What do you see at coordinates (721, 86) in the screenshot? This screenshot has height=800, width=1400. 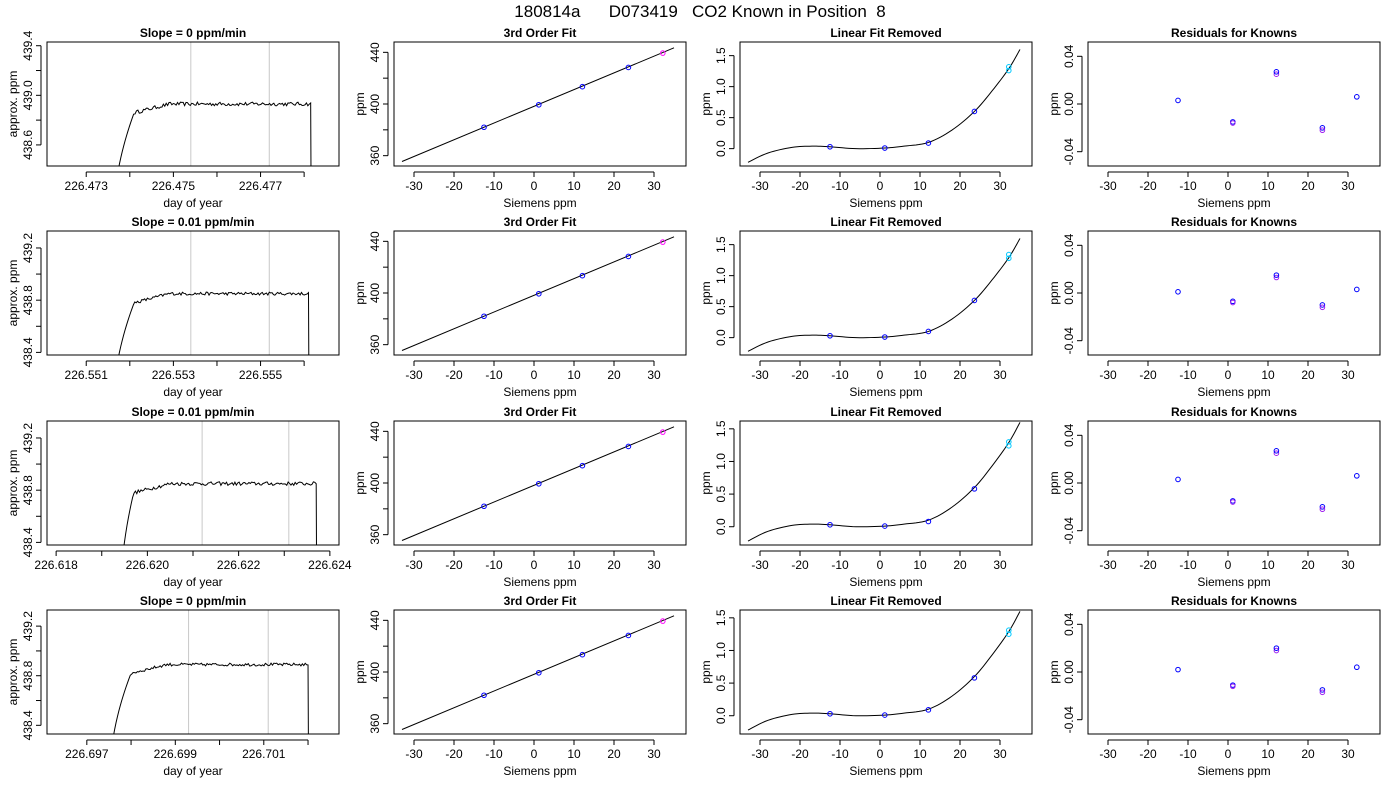 I see `y-tick-label: 1.0` at bounding box center [721, 86].